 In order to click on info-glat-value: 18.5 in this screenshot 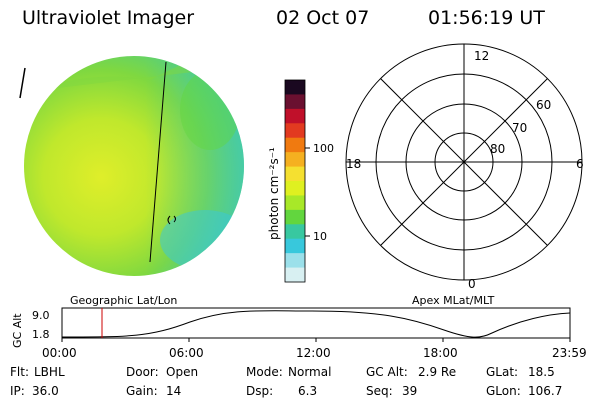, I will do `click(541, 372)`.